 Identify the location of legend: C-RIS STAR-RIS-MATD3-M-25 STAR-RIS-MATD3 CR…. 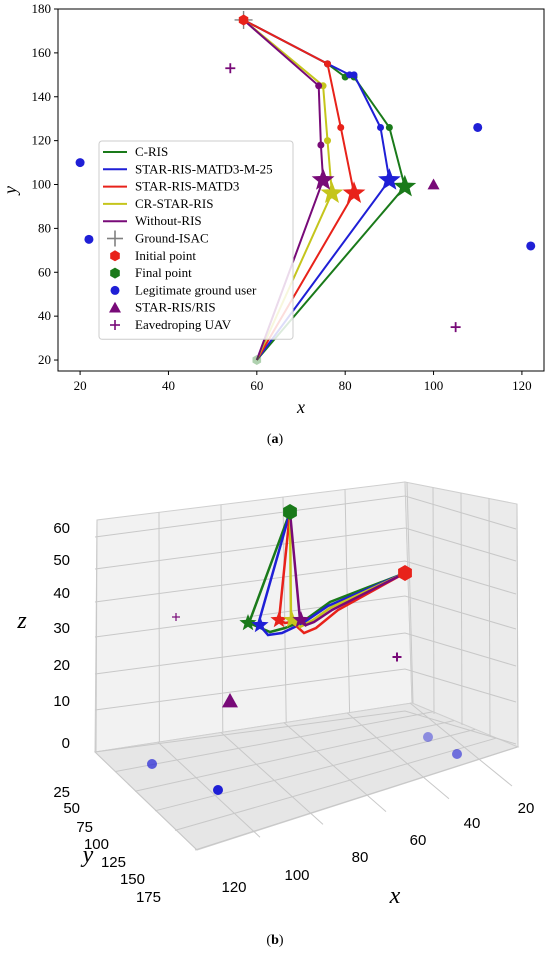
(196, 240).